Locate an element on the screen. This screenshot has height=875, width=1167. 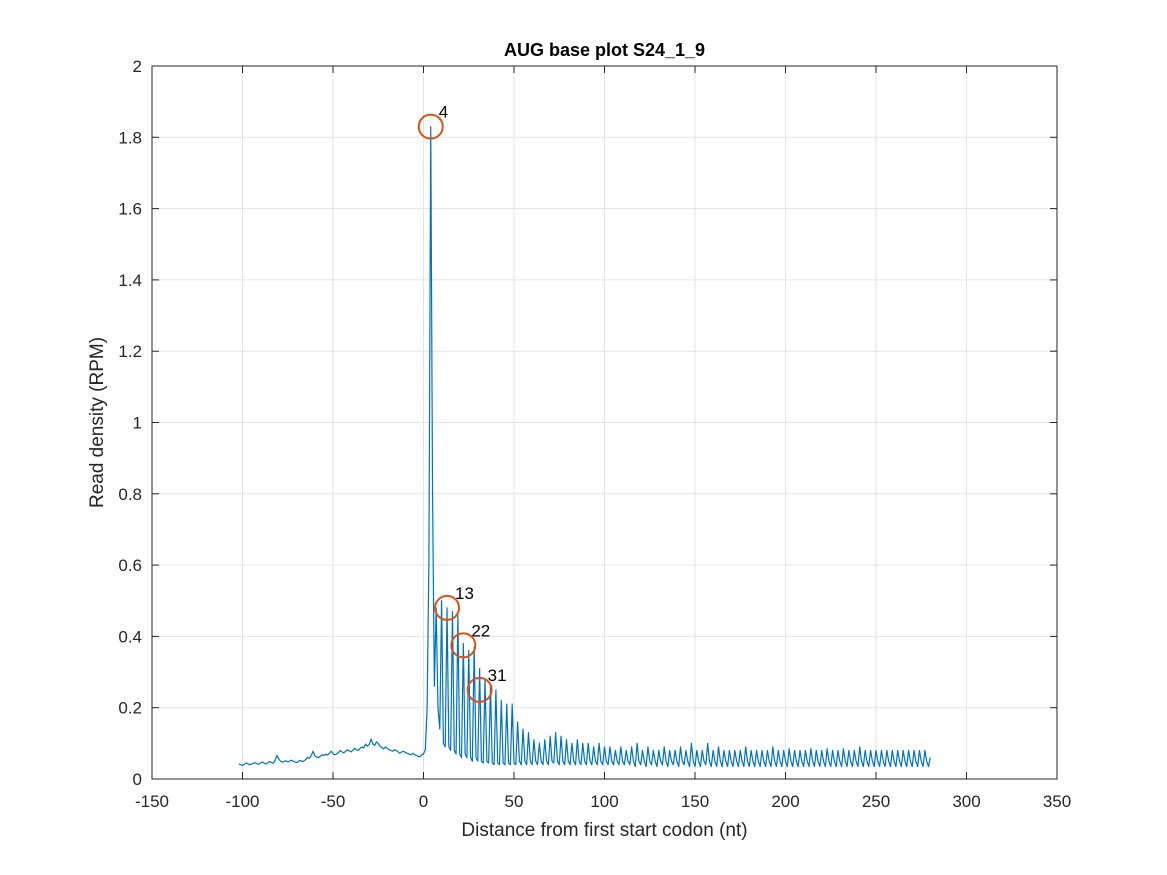
x-tick-label: 50 is located at coordinates (514, 801).